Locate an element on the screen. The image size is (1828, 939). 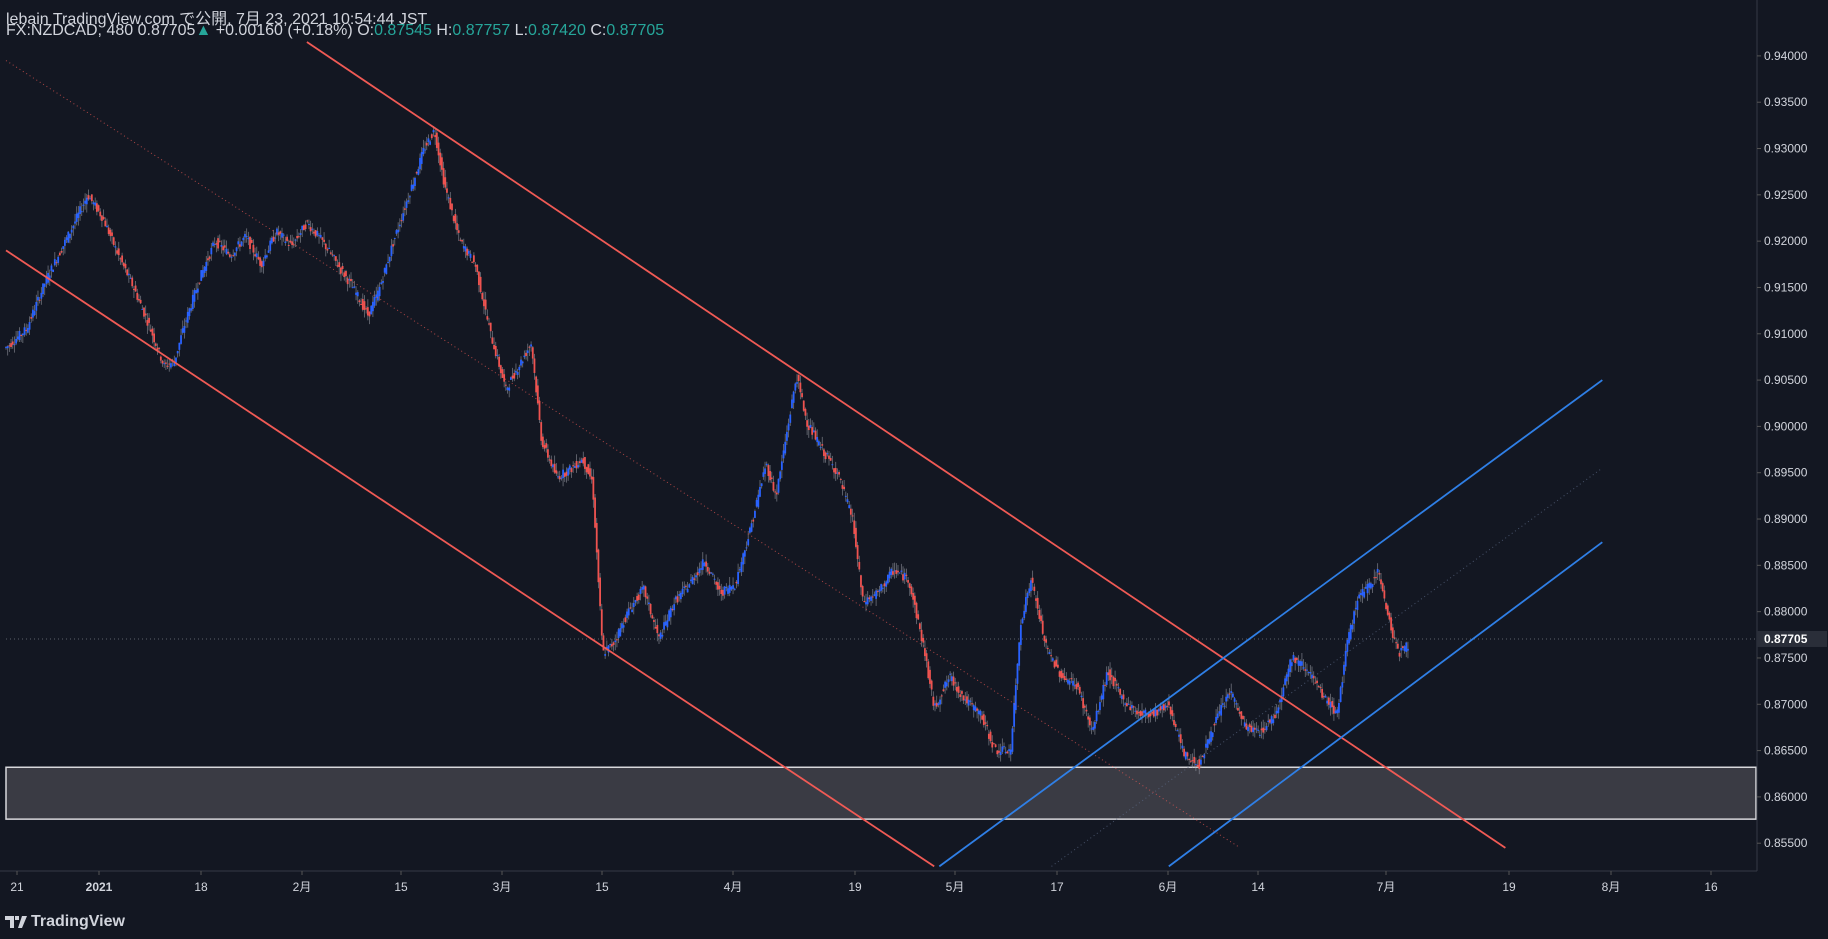
x-tick-label: 2021 is located at coordinates (99, 887).